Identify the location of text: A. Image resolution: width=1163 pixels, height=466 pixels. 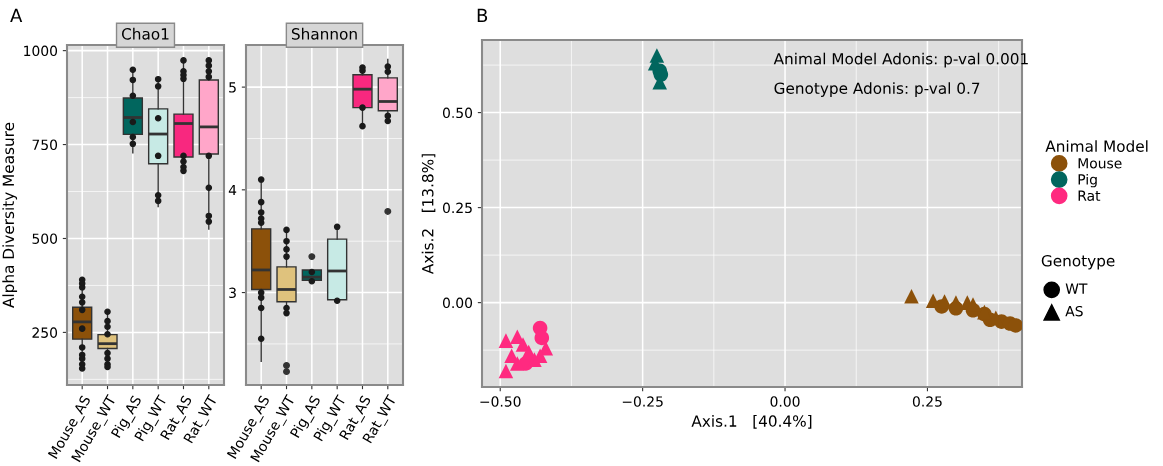
(16, 15).